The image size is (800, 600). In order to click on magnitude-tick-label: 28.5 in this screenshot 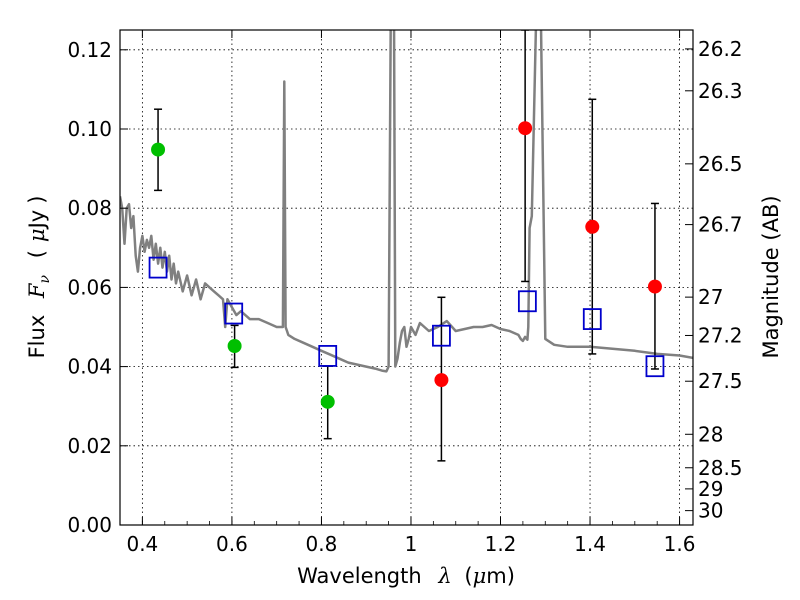, I will do `click(720, 468)`.